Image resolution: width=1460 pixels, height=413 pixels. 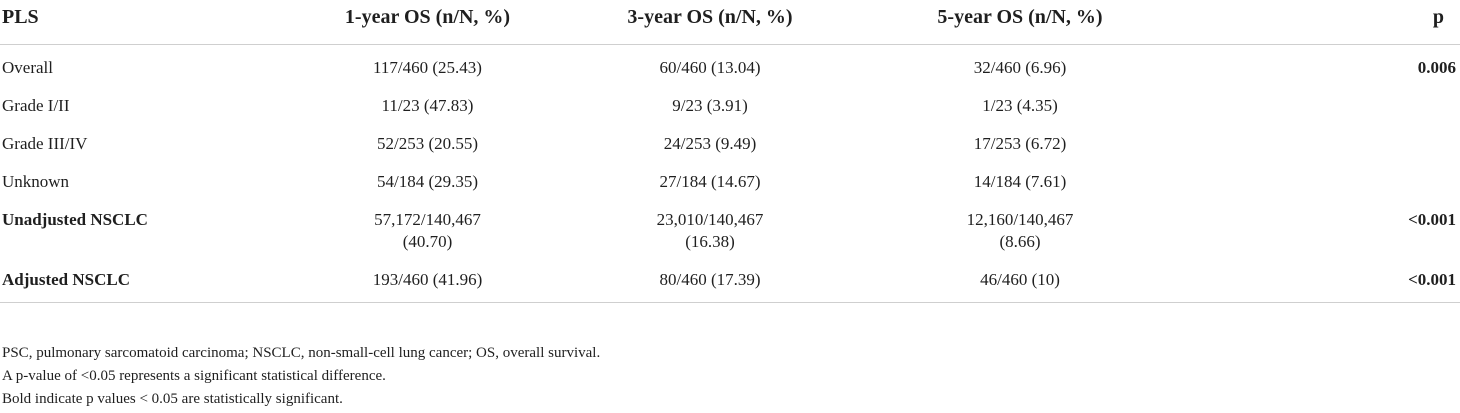 I want to click on cell-1-year-os: 52/253 (20.55), so click(x=427, y=144).